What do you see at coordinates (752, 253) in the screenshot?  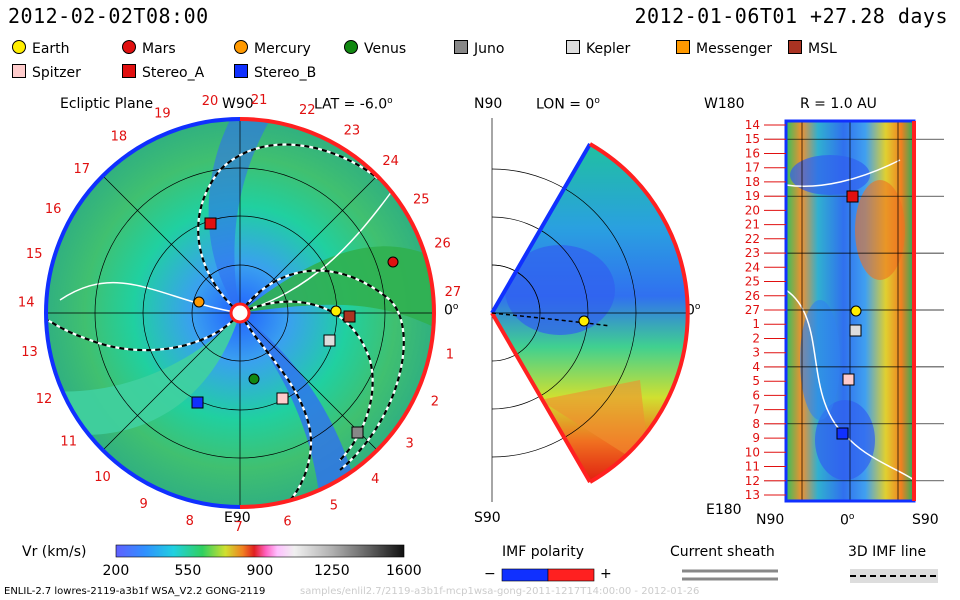 I see `synoptic-row-label: 23` at bounding box center [752, 253].